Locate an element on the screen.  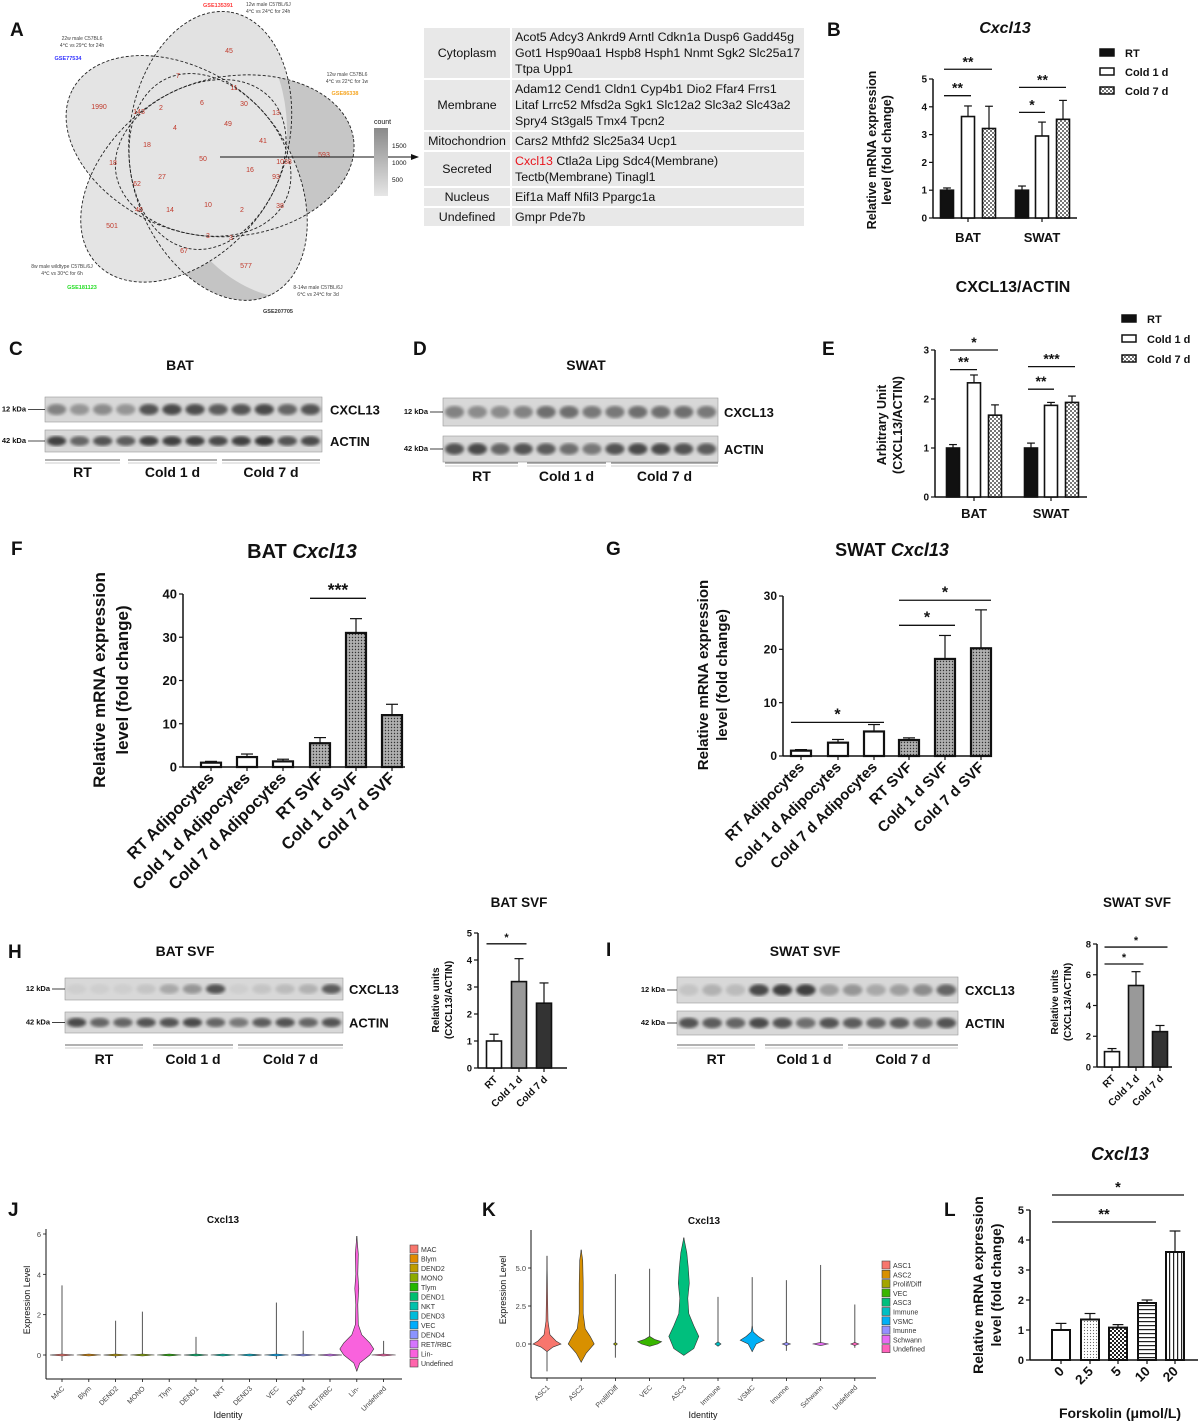
x-category-label: Schwann is located at coordinates (812, 1396).